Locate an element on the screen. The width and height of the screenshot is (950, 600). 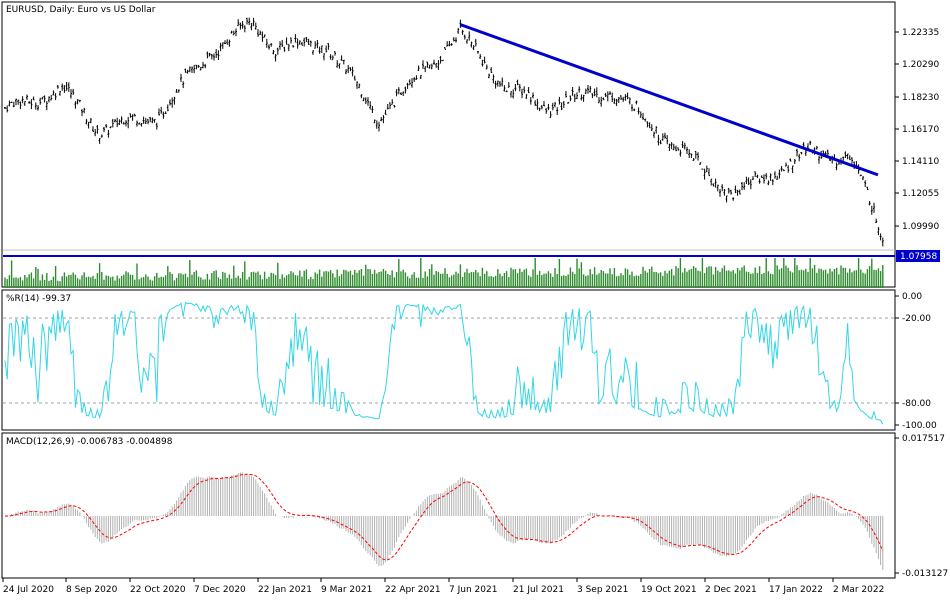
wpr-level-label: -80.00 is located at coordinates (916, 404).